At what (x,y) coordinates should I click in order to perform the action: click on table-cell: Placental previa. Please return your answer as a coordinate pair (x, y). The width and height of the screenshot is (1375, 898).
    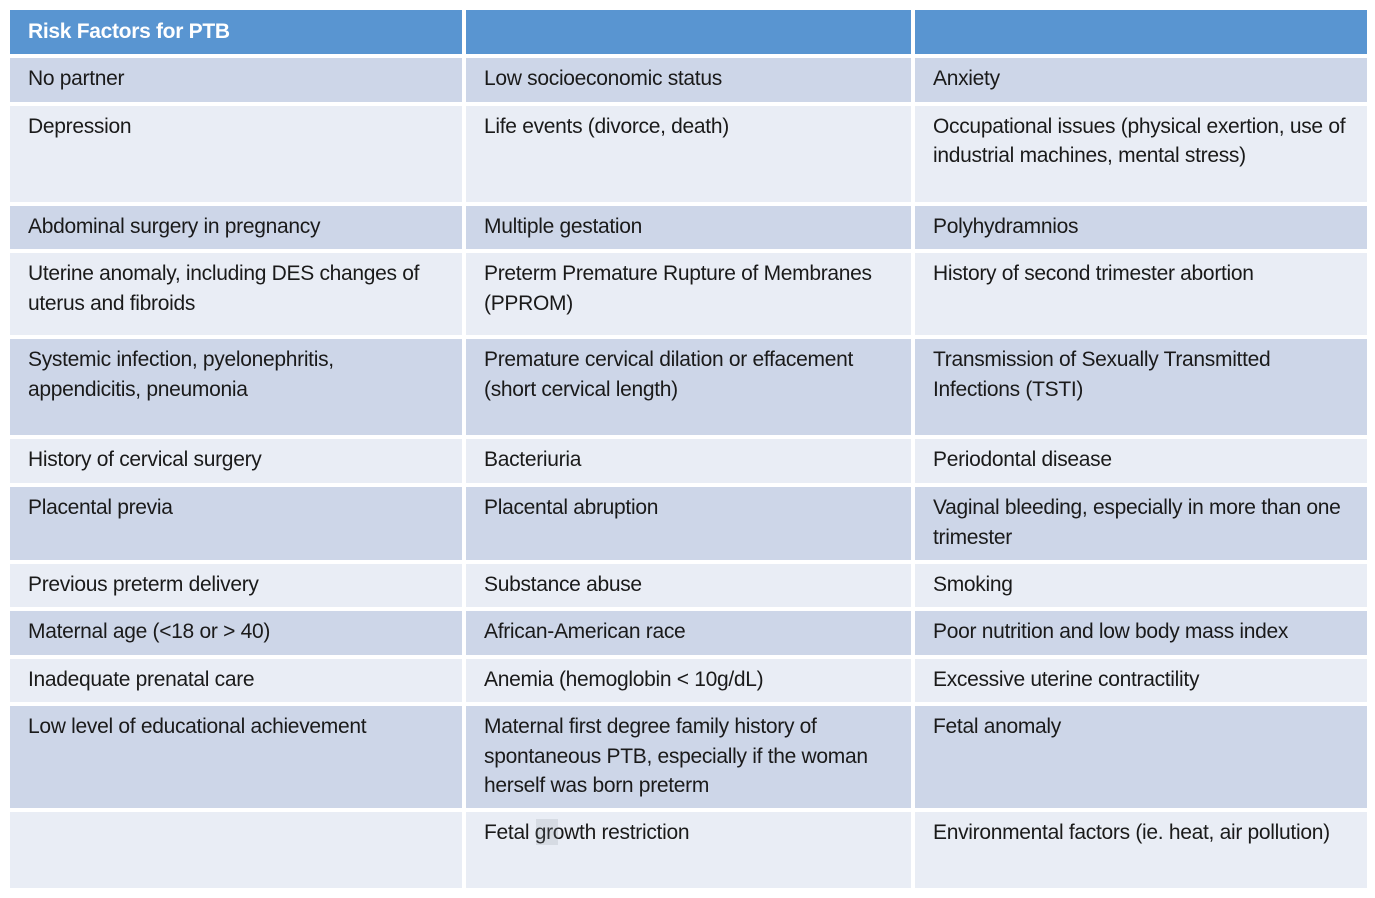
    Looking at the image, I should click on (236, 523).